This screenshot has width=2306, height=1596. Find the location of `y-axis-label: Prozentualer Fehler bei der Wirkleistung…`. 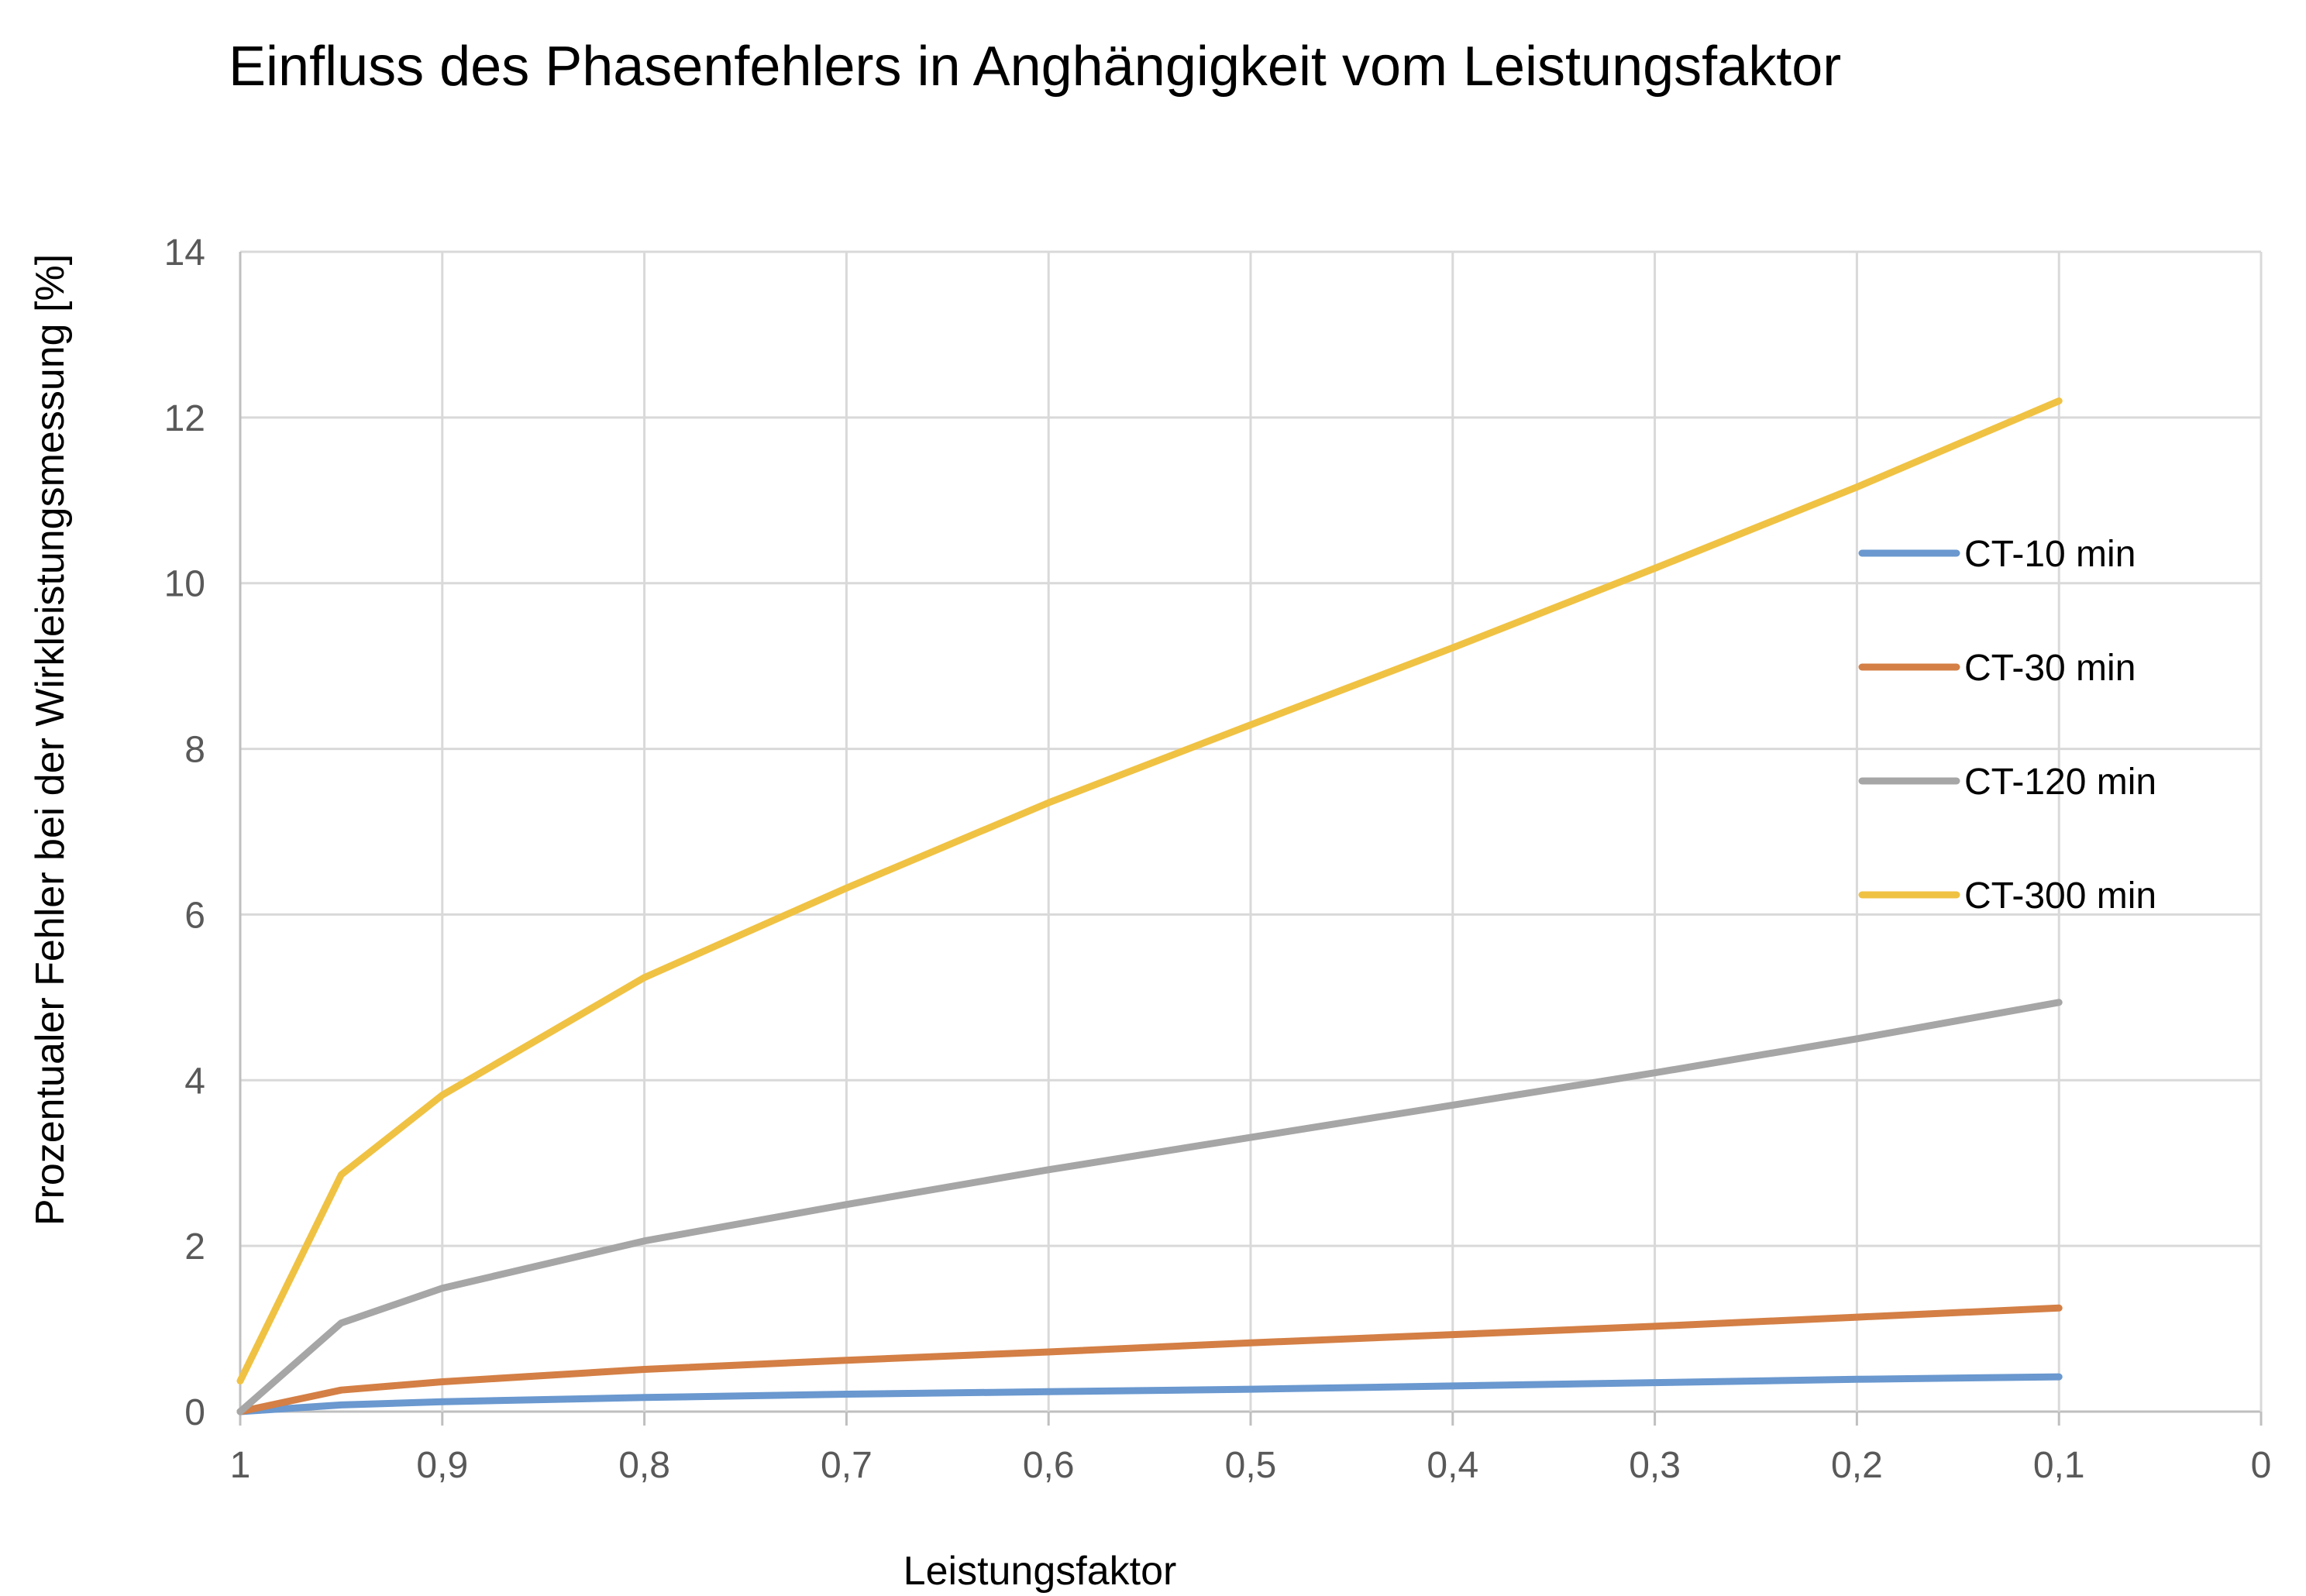

y-axis-label: Prozentualer Fehler bei der Wirkleistung… is located at coordinates (51, 740).